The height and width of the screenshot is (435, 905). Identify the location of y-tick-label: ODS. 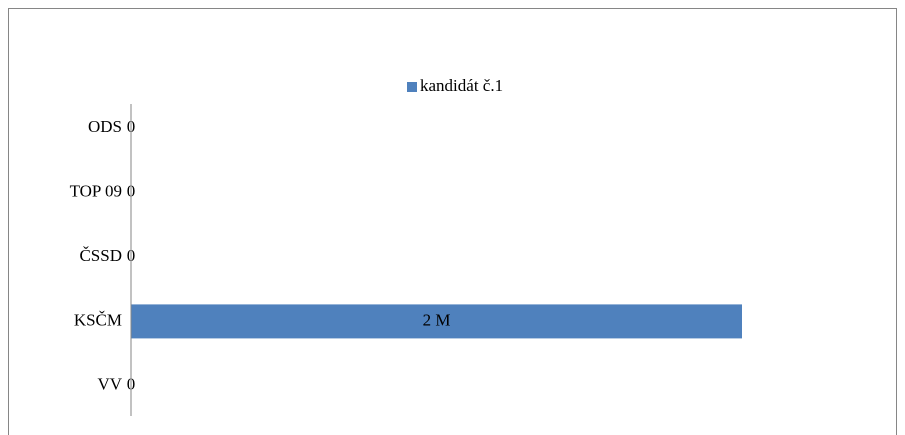
(105, 126).